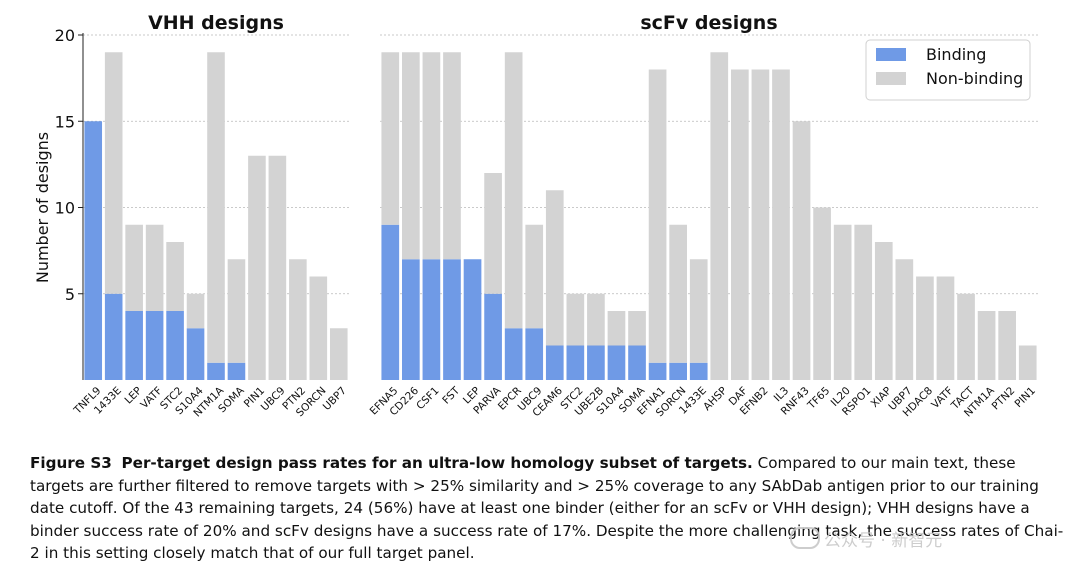  What do you see at coordinates (805, 538) in the screenshot?
I see `wechat-icon` at bounding box center [805, 538].